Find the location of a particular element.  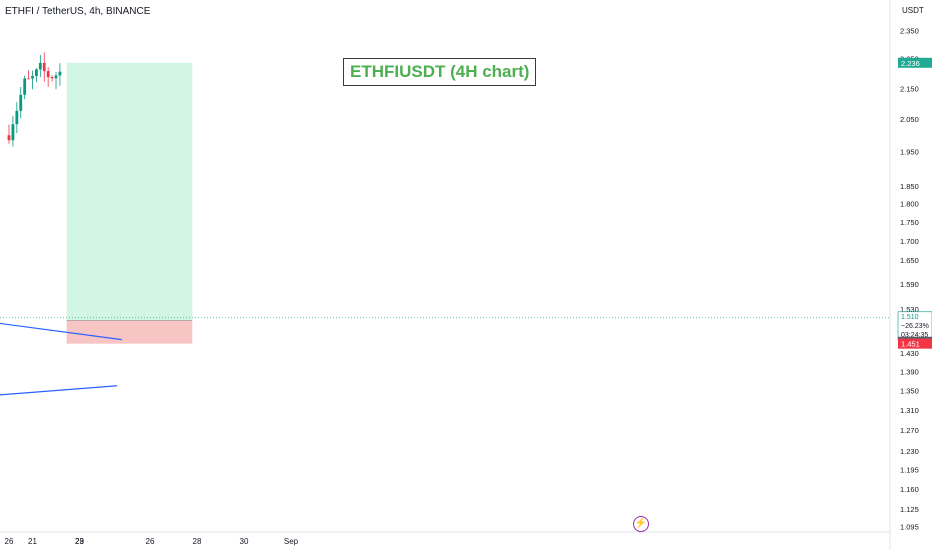

y-tick-label: 1.530 is located at coordinates (909, 309).